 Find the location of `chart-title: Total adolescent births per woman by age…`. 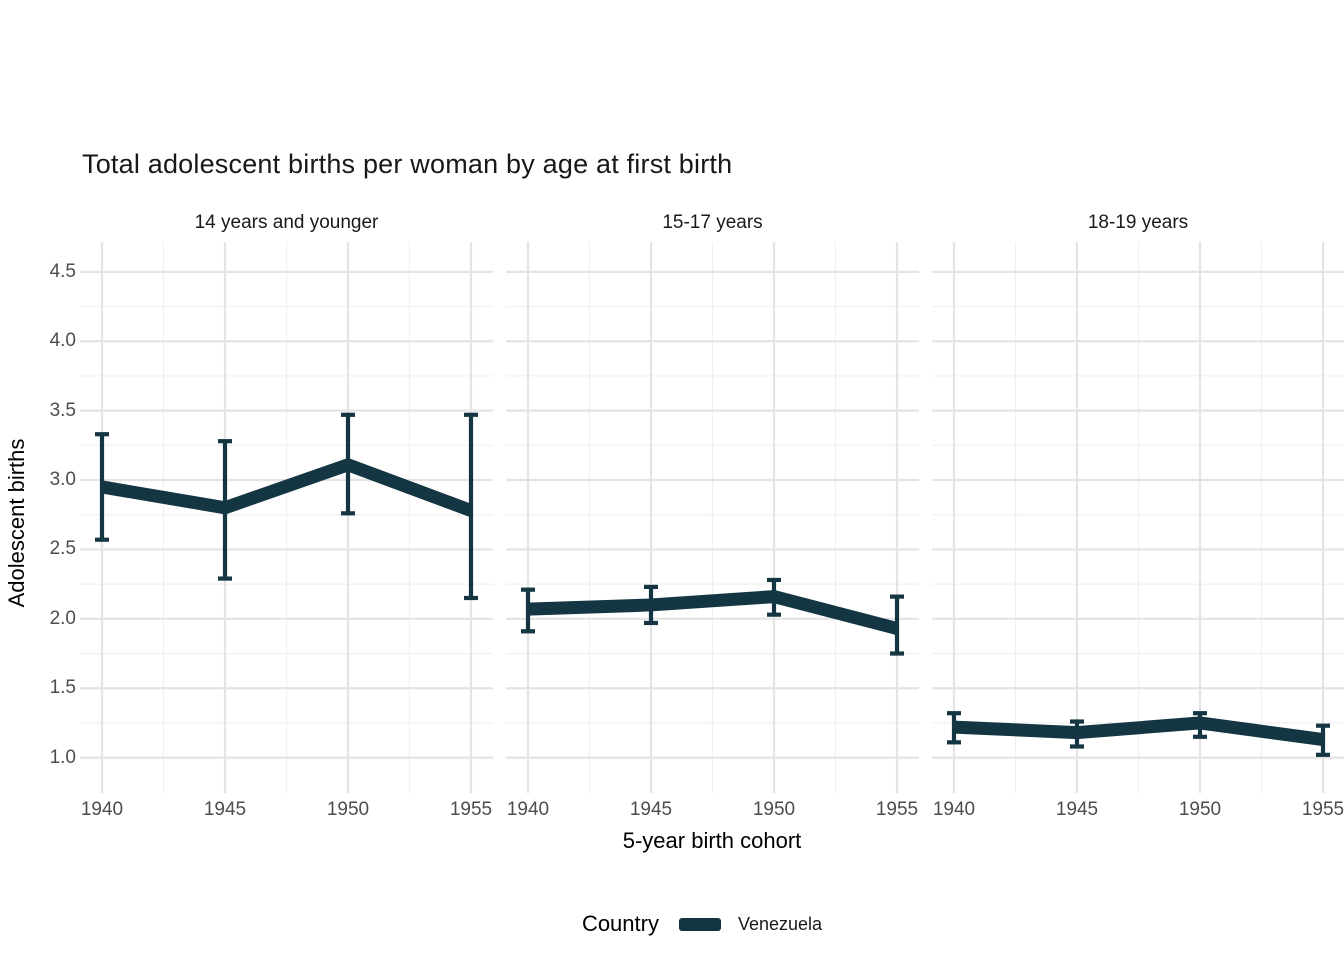

chart-title: Total adolescent births per woman by age… is located at coordinates (407, 164).